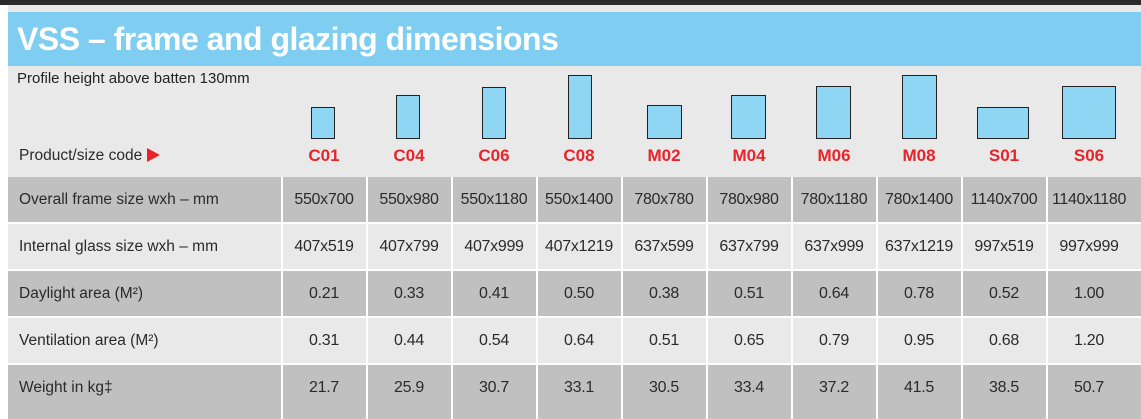  Describe the element at coordinates (494, 340) in the screenshot. I see `table-cell: 0.54` at that location.